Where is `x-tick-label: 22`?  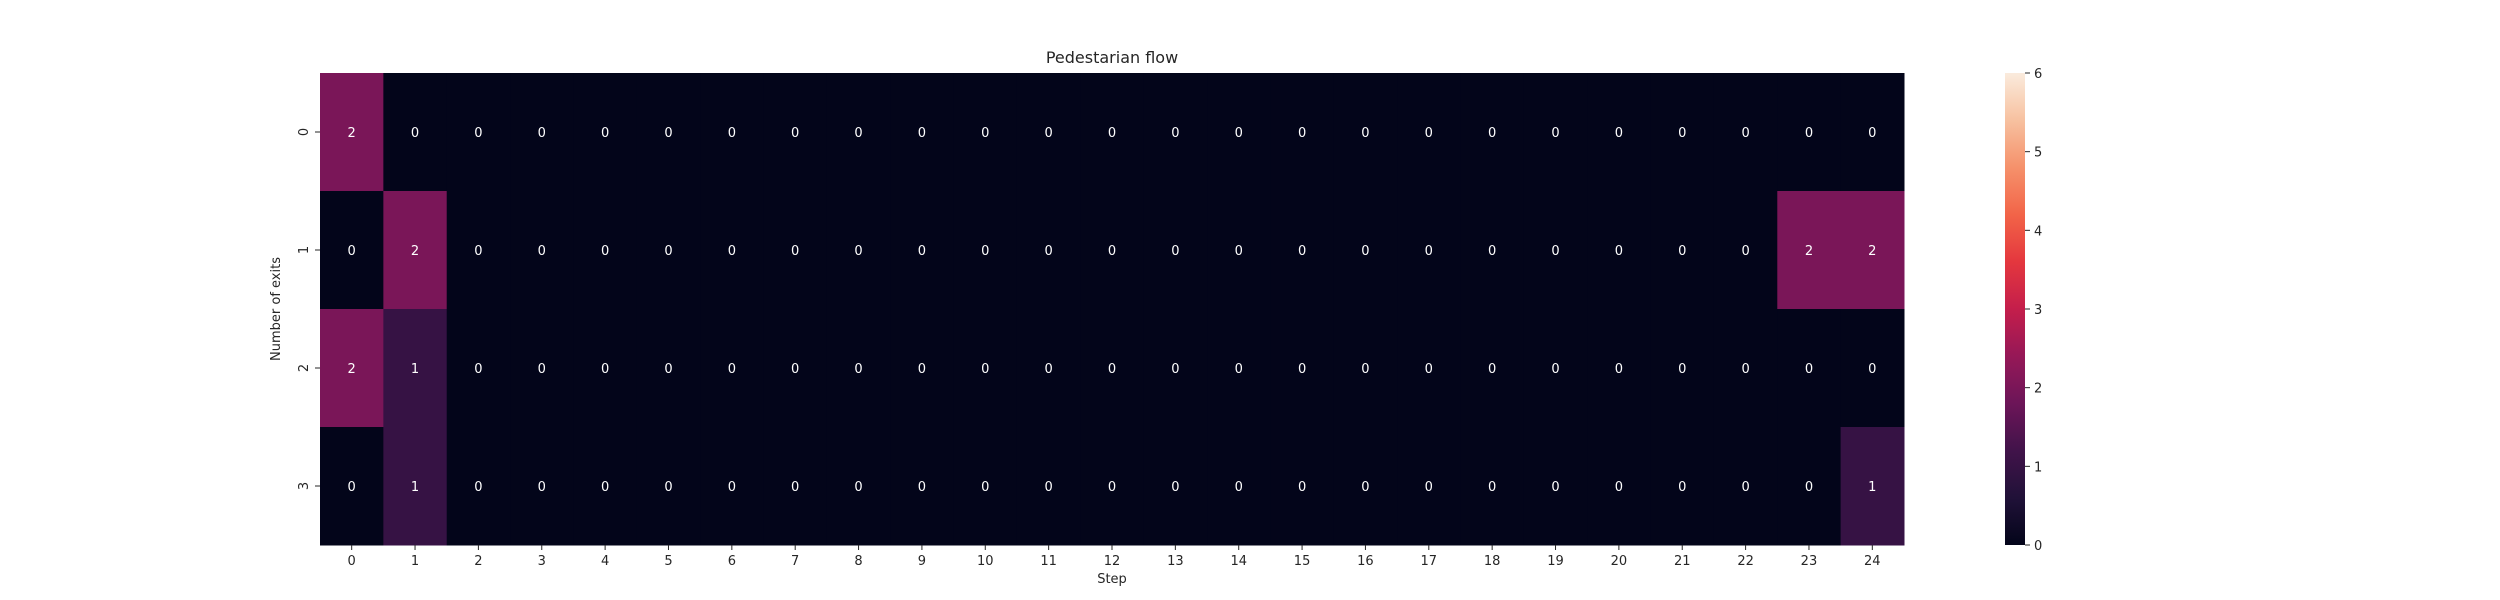 x-tick-label: 22 is located at coordinates (1745, 561).